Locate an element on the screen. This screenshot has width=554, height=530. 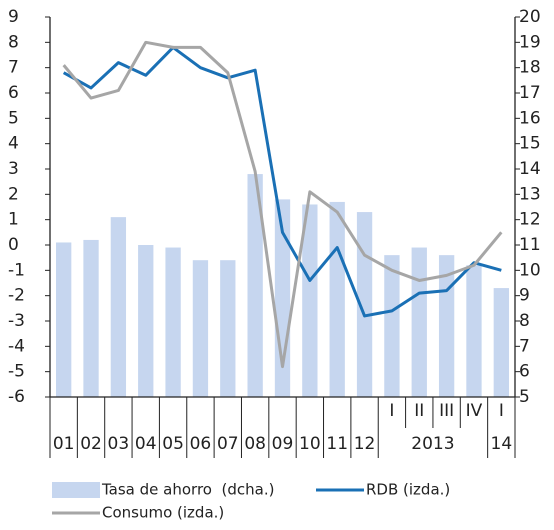
y2-tick-label: 17 is located at coordinates (530, 93).